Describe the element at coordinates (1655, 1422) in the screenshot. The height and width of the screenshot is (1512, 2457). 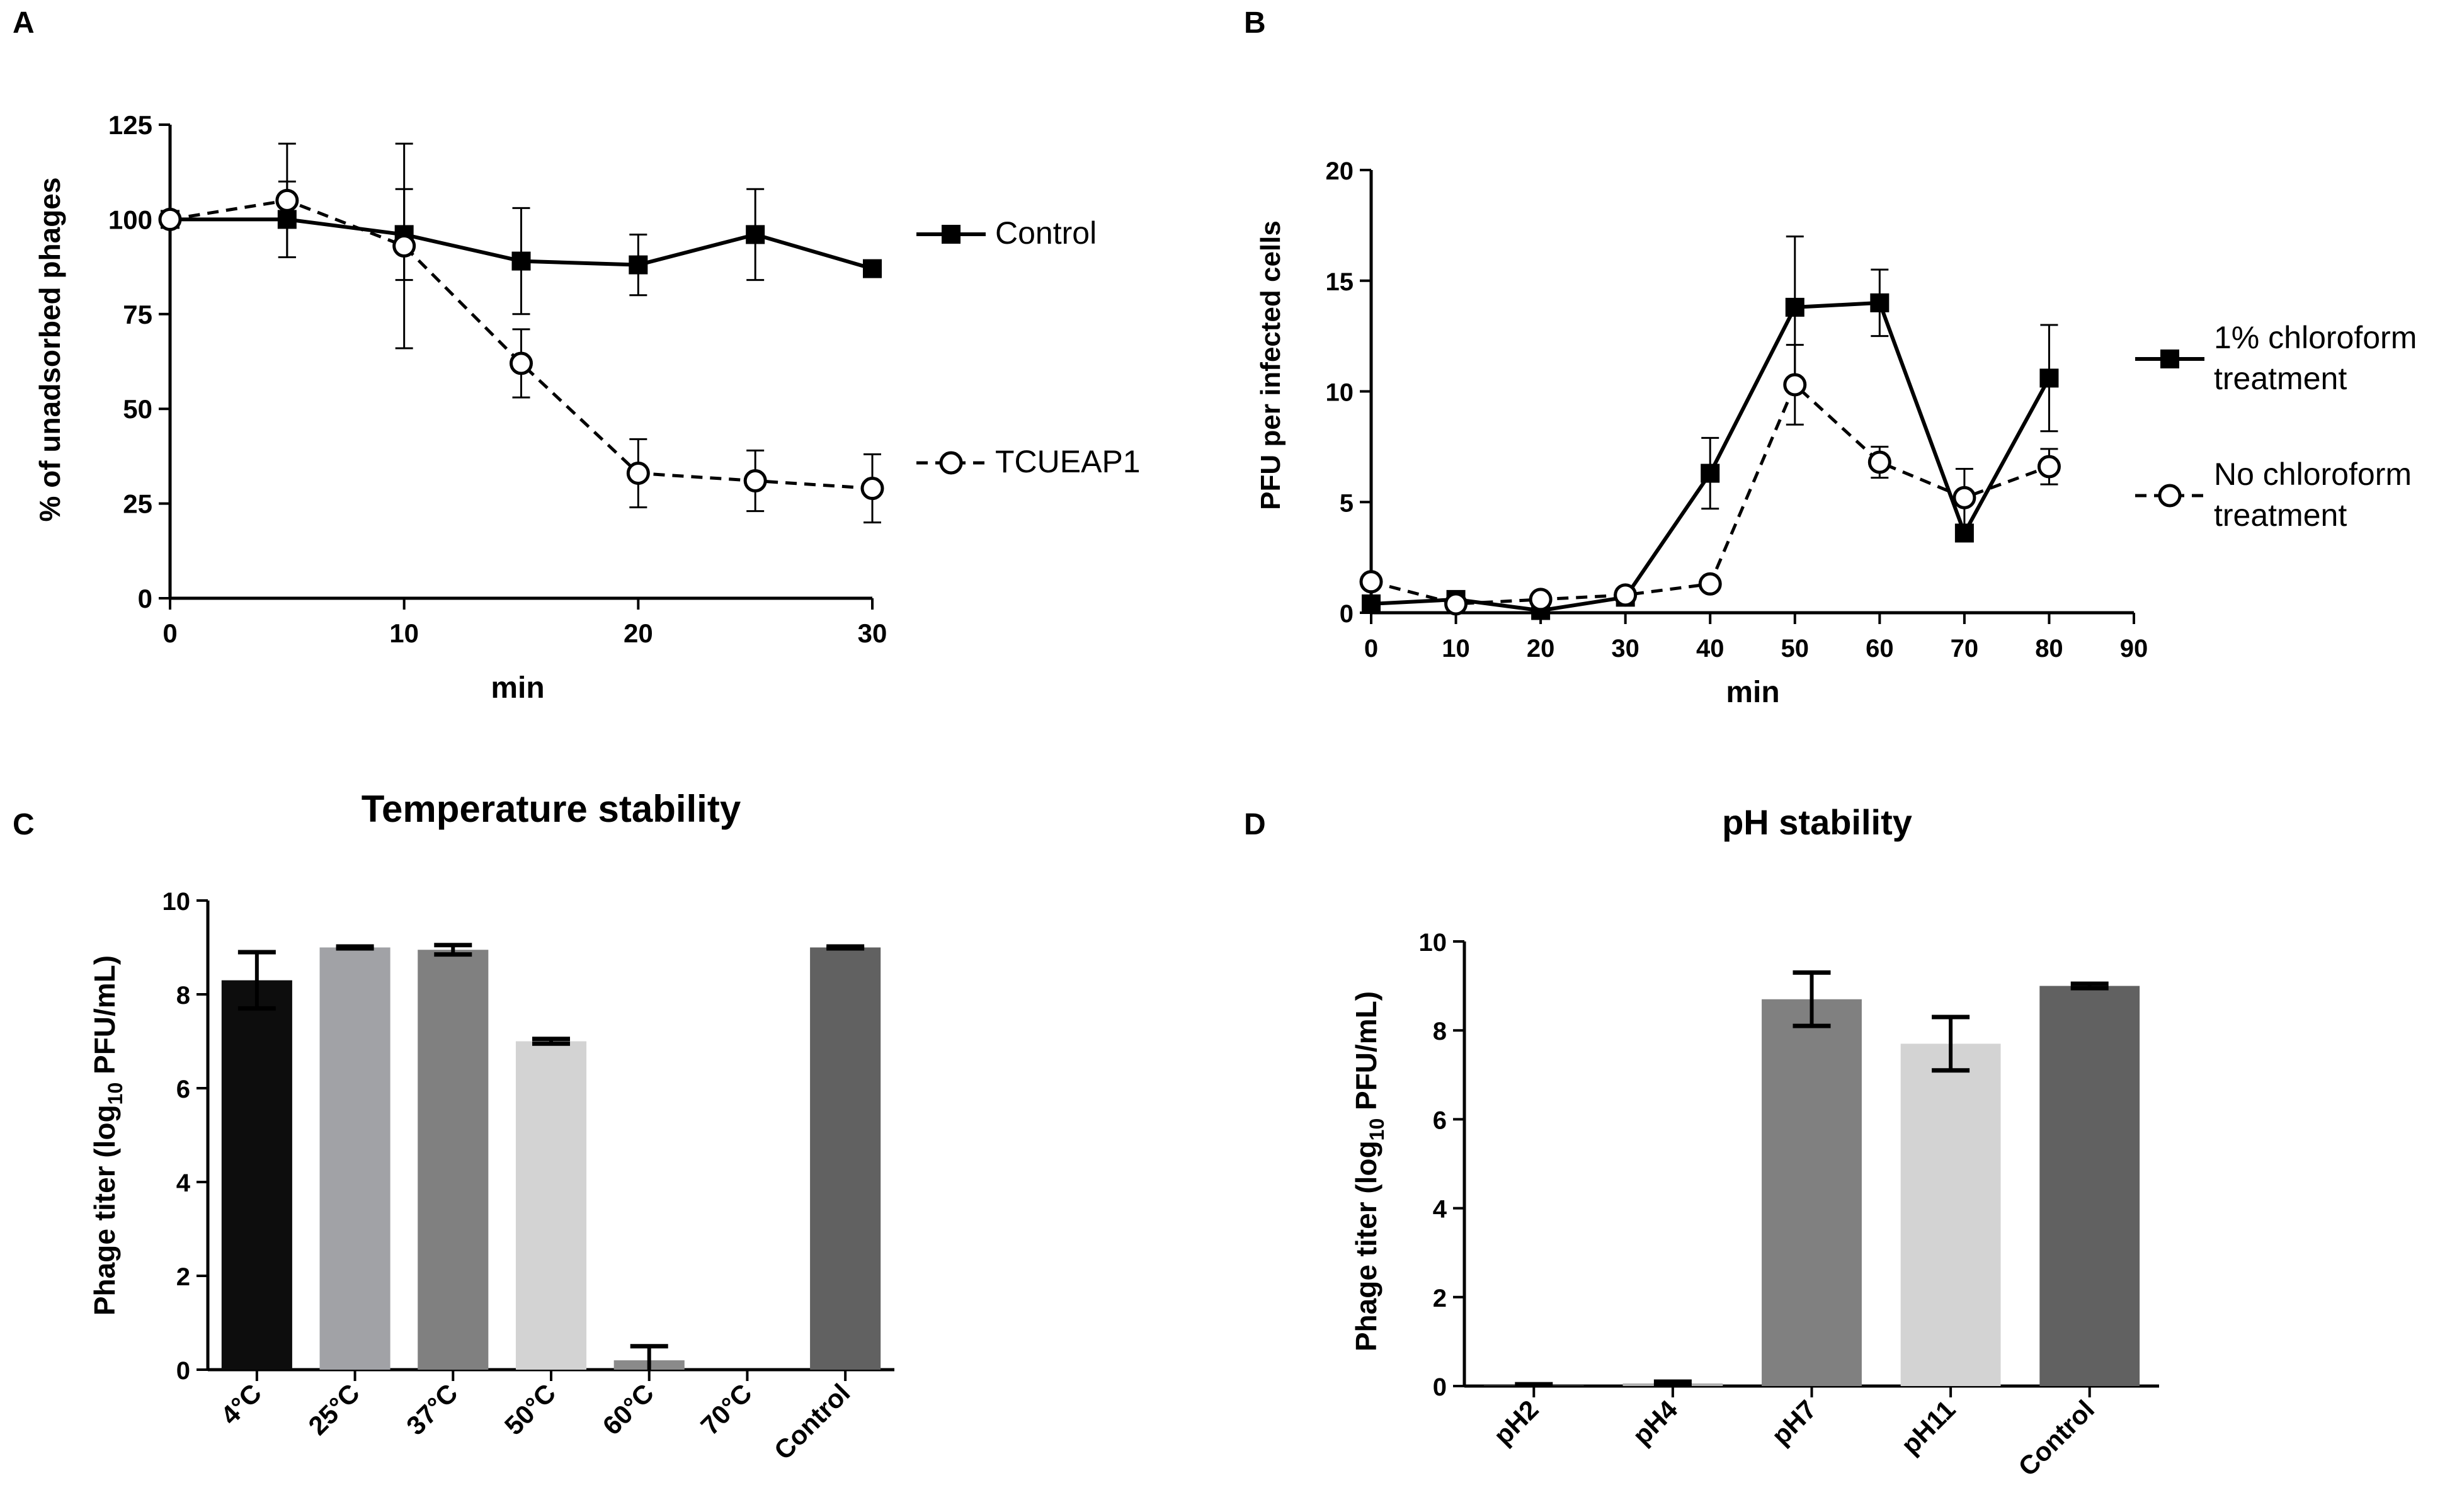
I see `x-tick-label-d: pH4` at that location.